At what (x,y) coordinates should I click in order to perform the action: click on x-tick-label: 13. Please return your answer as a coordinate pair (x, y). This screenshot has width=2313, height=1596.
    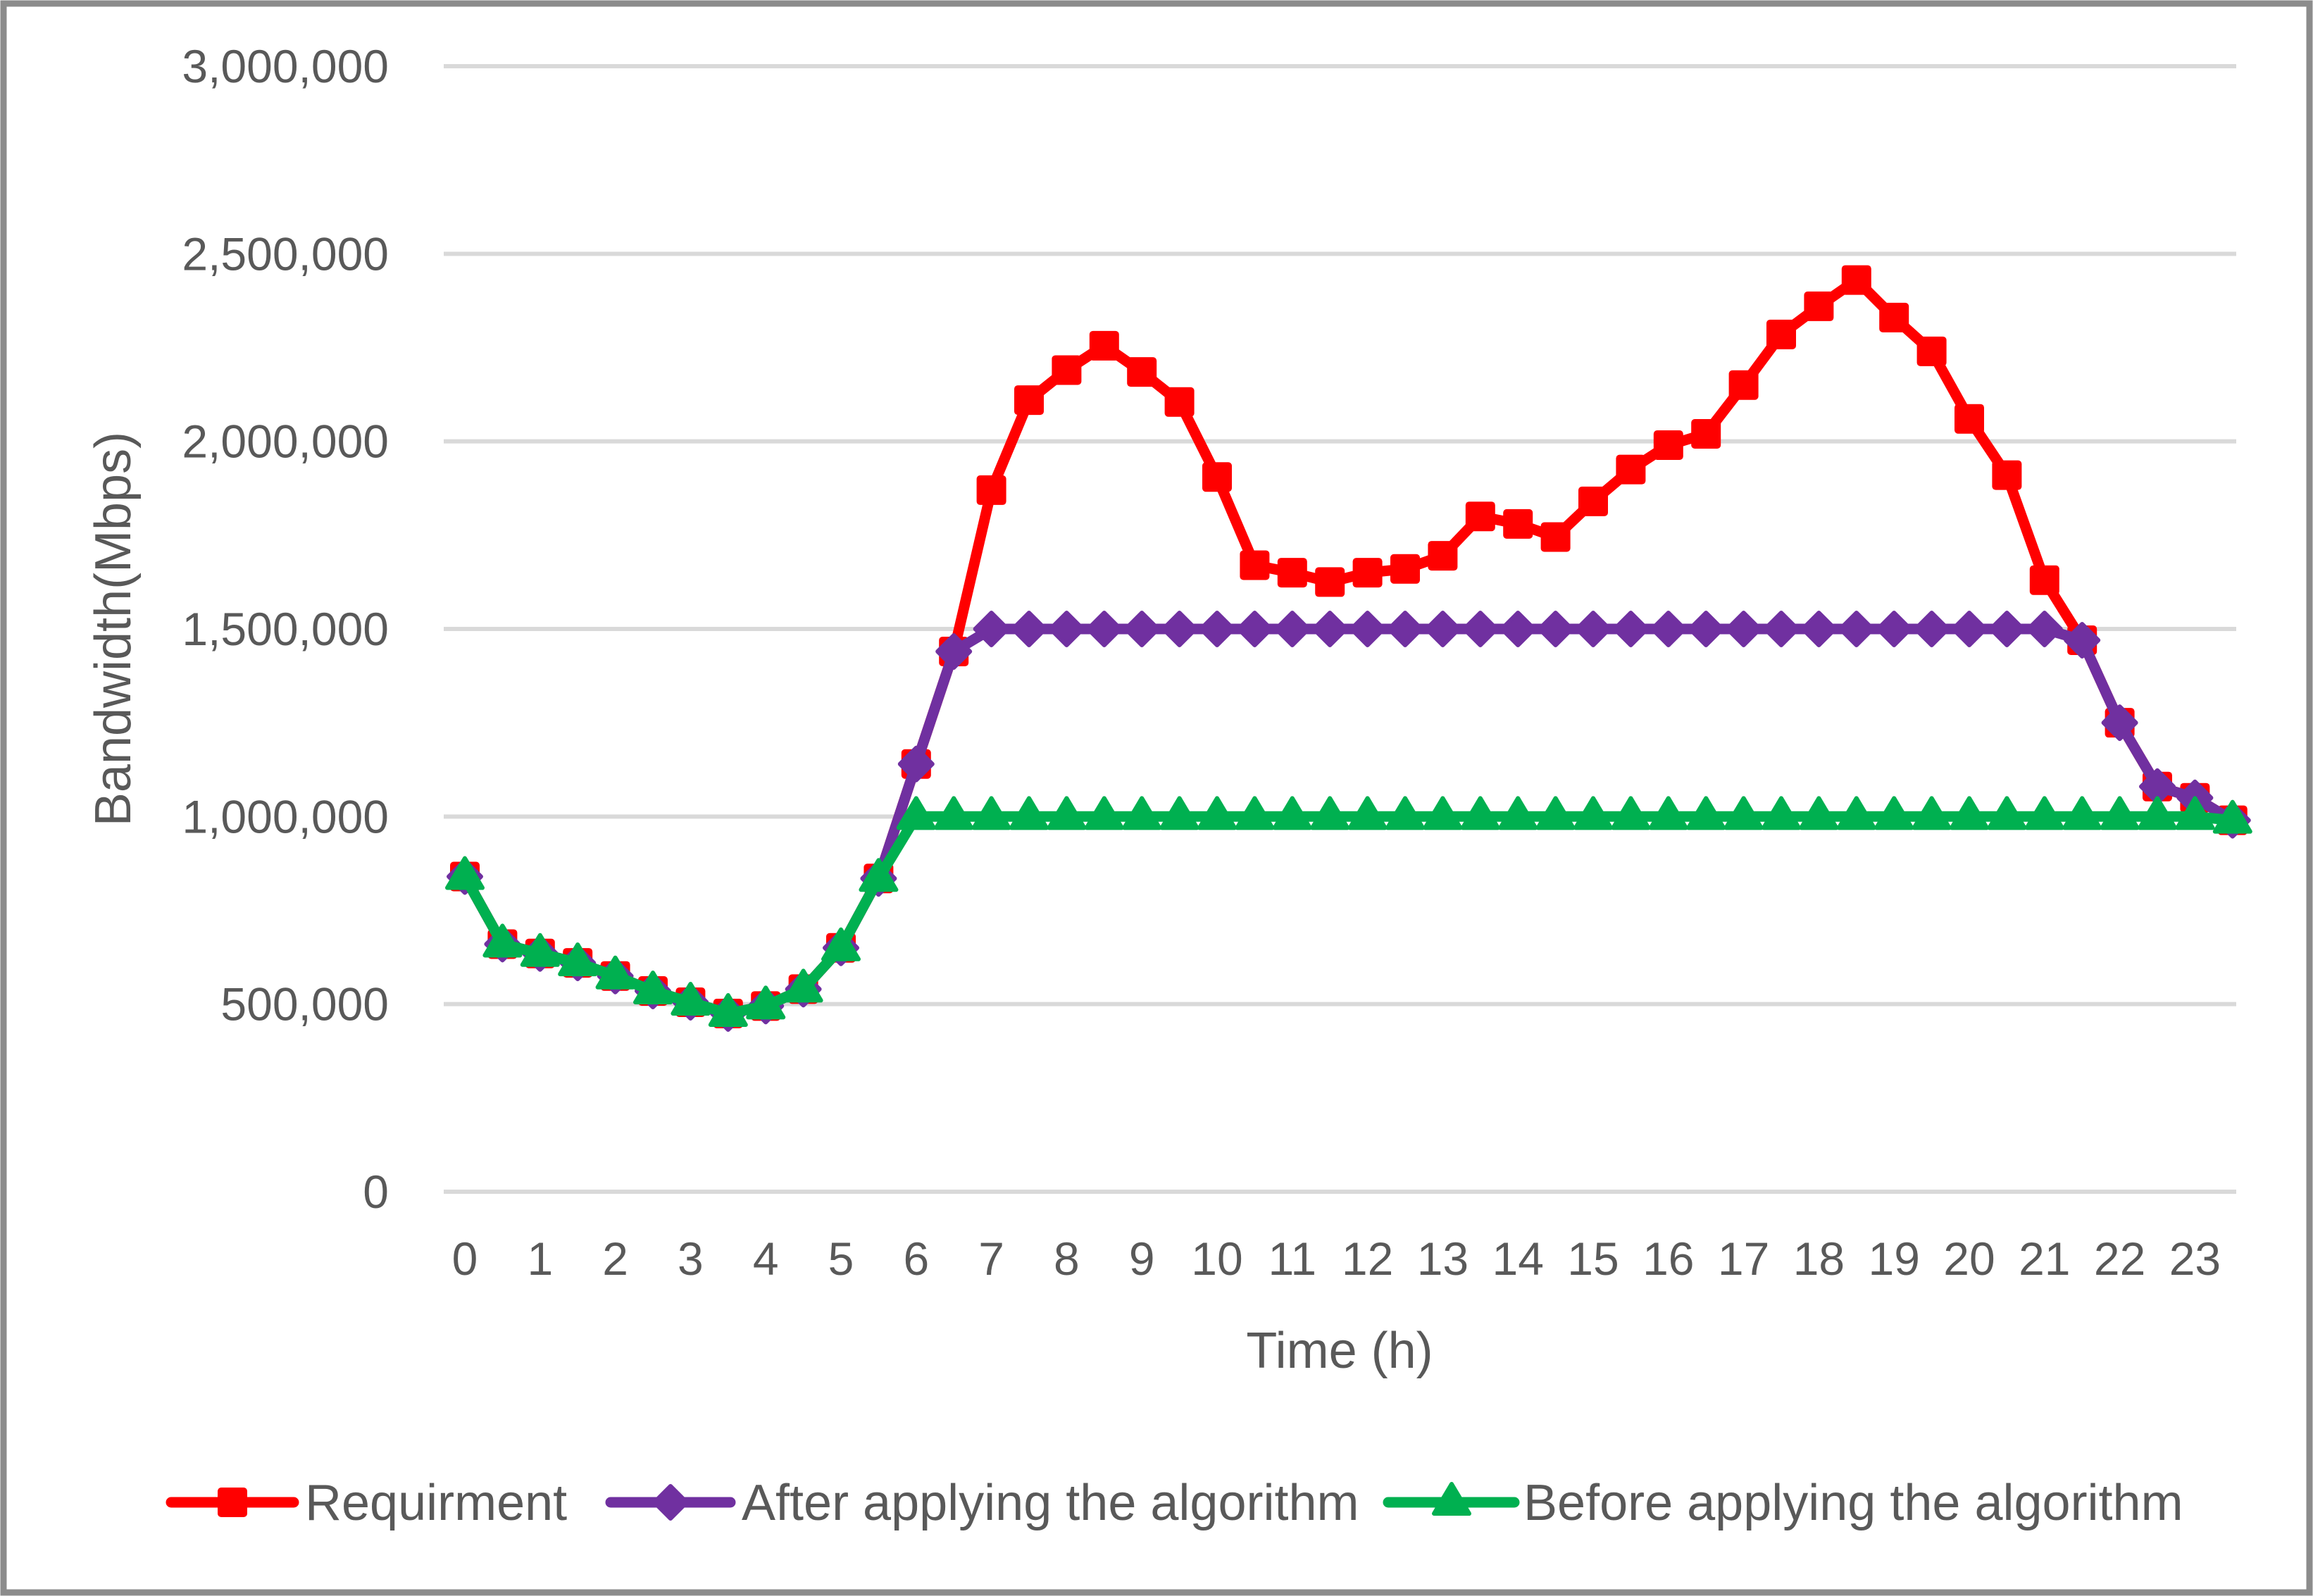
    Looking at the image, I should click on (1443, 1259).